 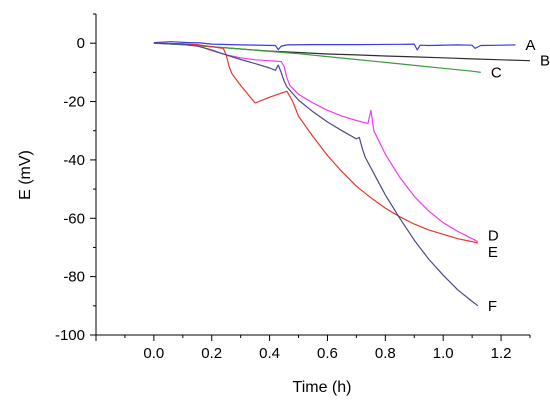 I want to click on y-tick-label: -40, so click(x=74, y=160).